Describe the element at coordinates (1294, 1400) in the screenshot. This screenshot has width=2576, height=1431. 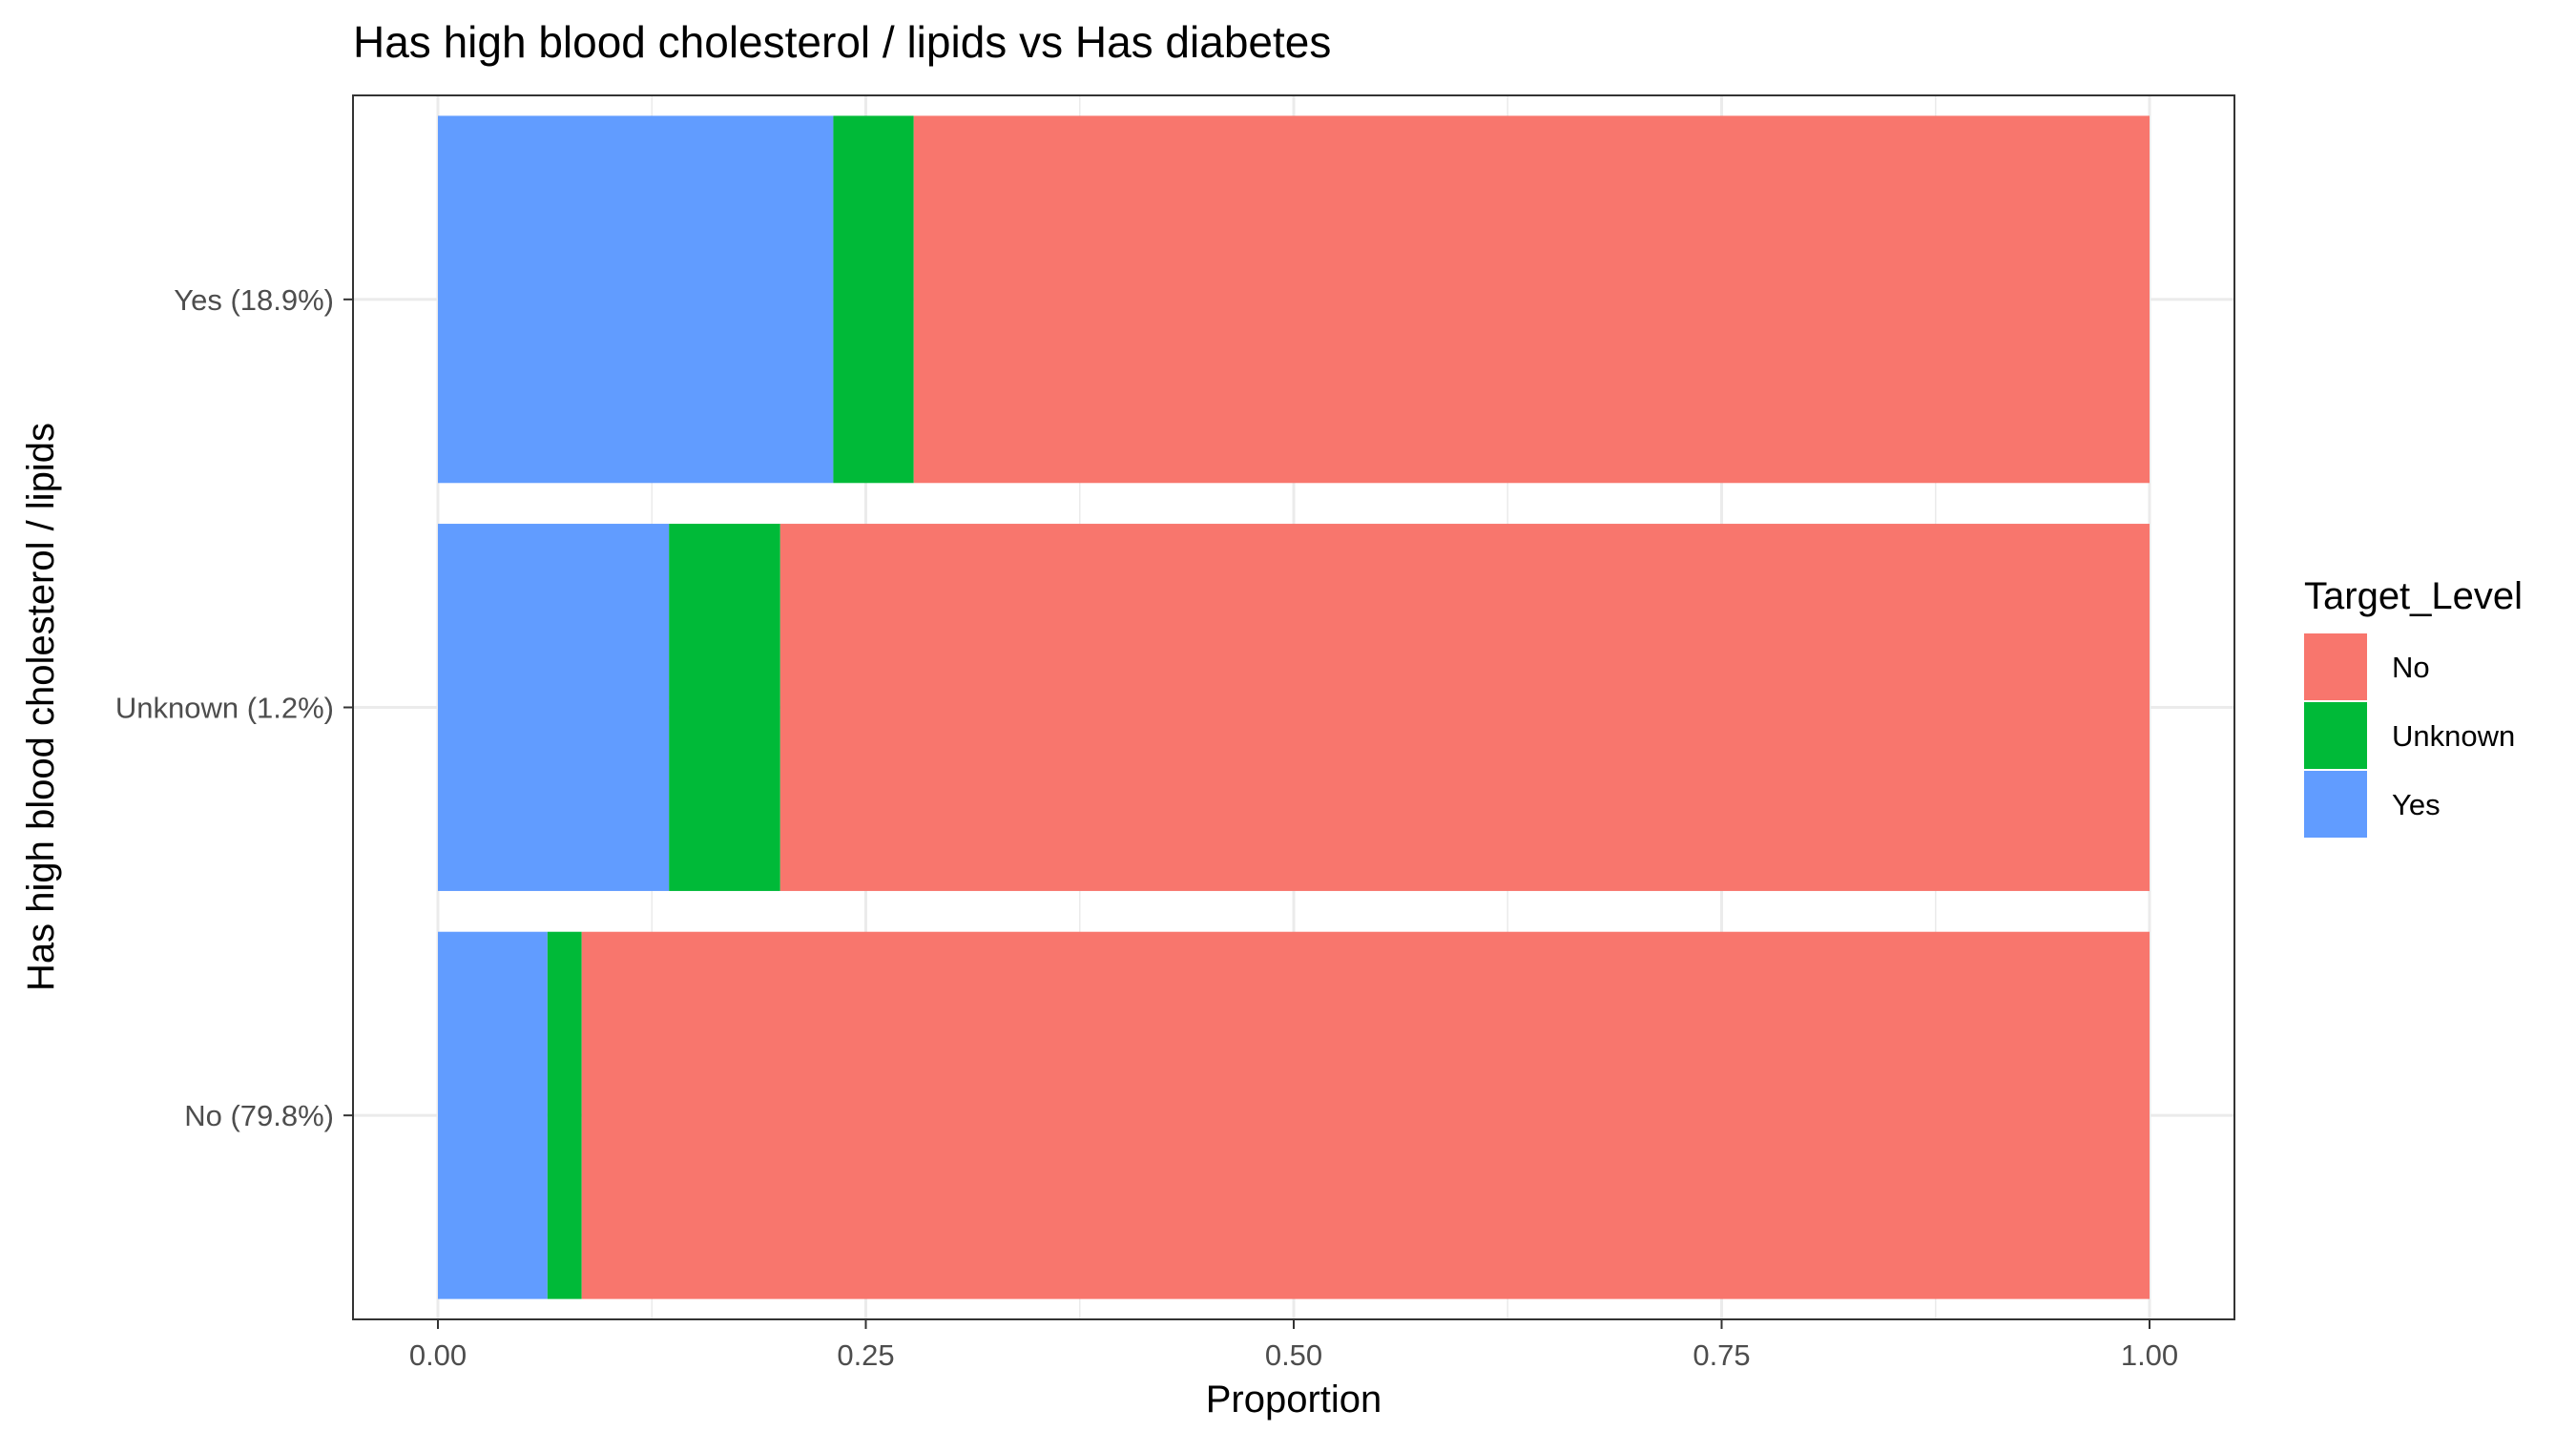
I see `x-axis-title: Proportion` at that location.